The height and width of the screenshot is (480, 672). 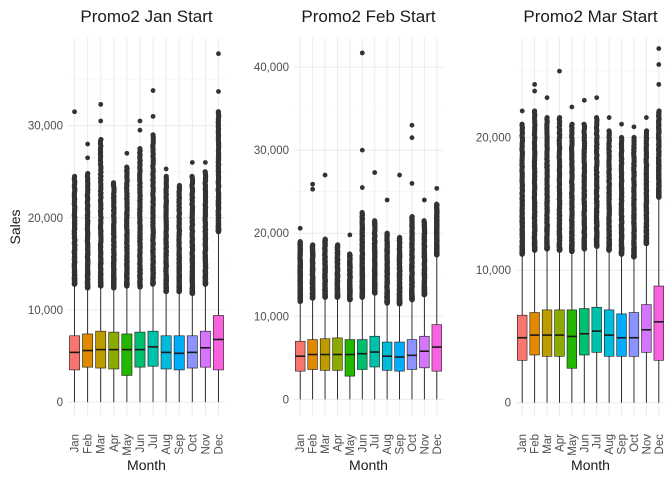 I want to click on y-tick-label: 30,000, so click(x=271, y=151).